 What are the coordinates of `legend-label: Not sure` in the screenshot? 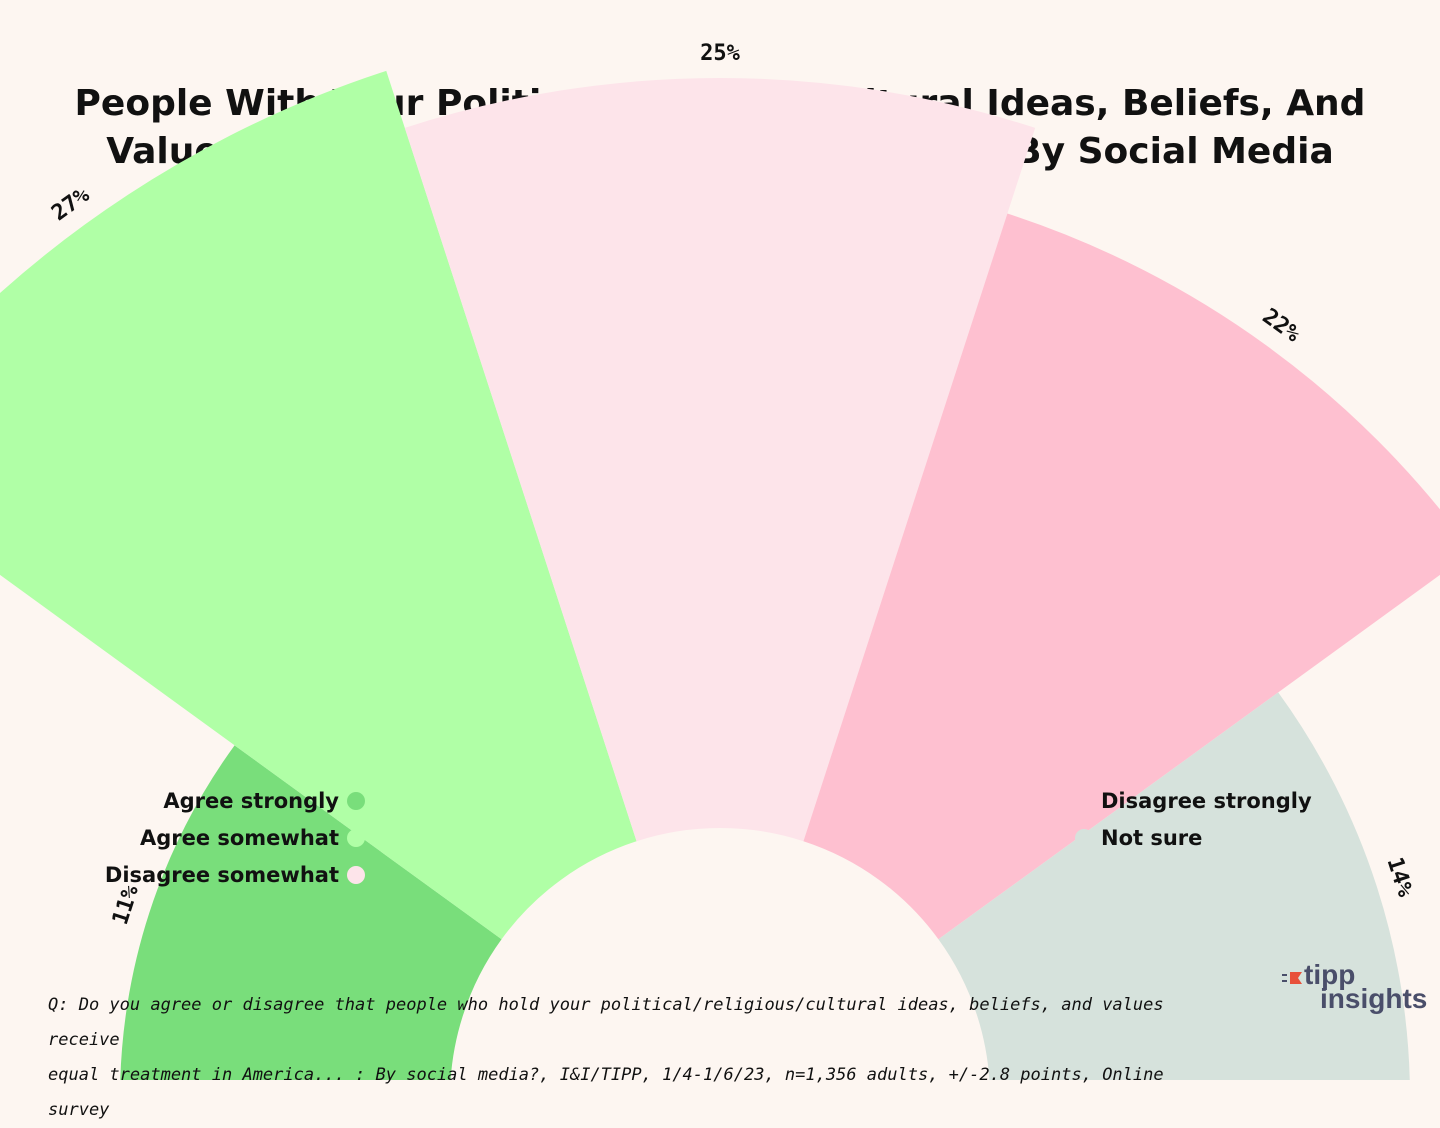 It's located at (1152, 837).